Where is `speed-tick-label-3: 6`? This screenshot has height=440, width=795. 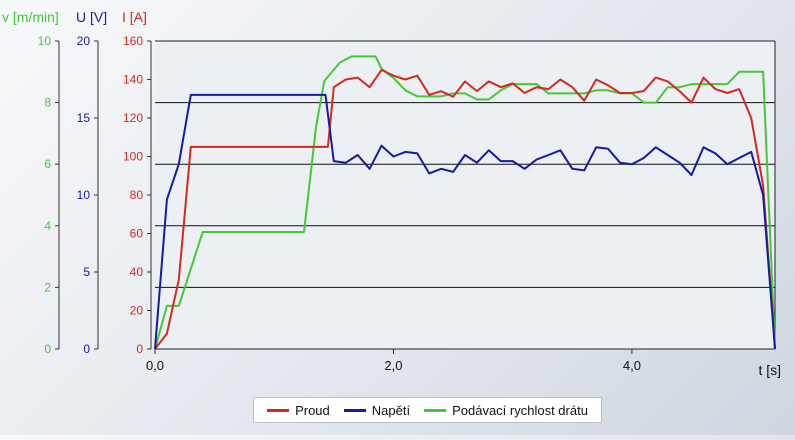
speed-tick-label-3: 6 is located at coordinates (47, 164).